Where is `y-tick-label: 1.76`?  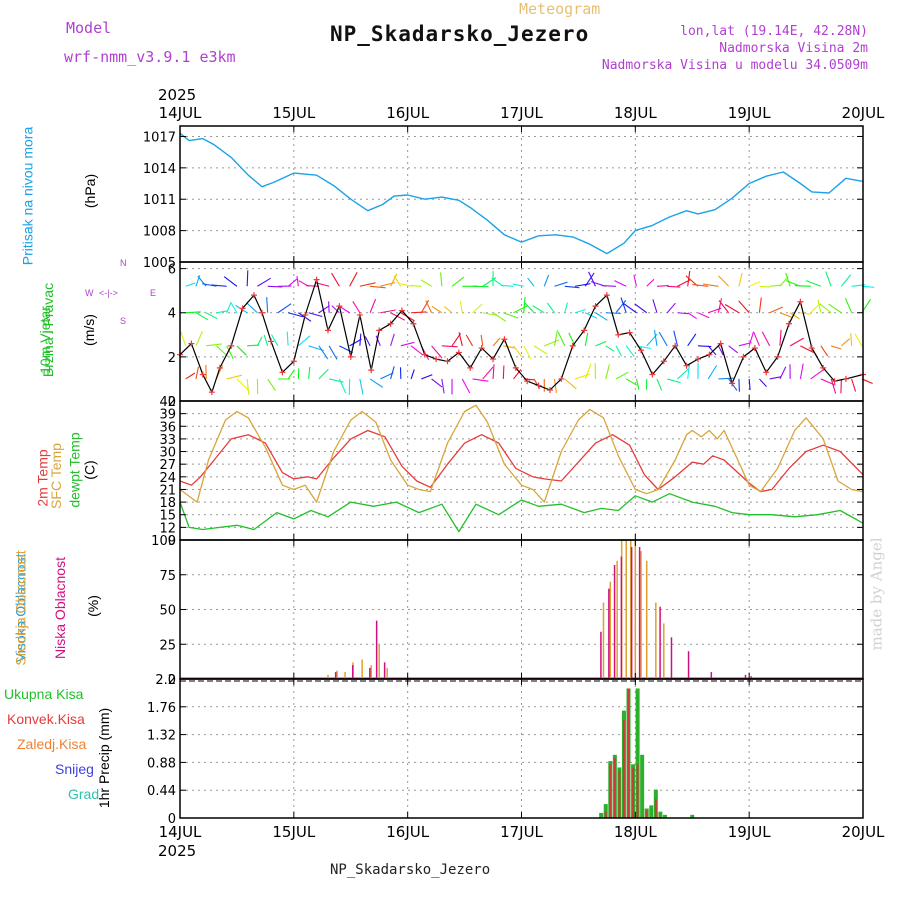
y-tick-label: 1.76 is located at coordinates (161, 708).